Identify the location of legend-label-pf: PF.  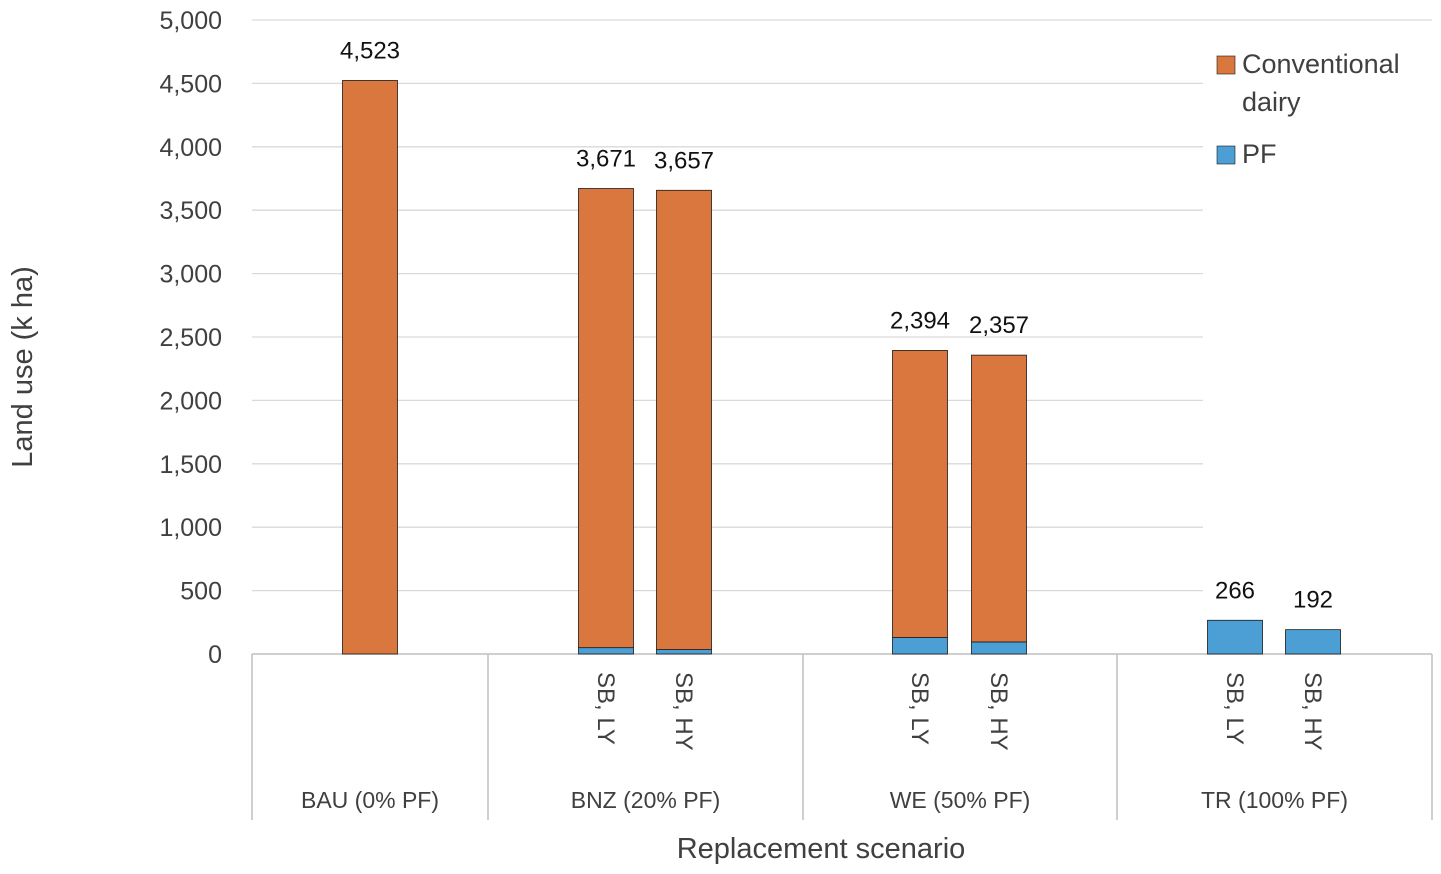
(1259, 154).